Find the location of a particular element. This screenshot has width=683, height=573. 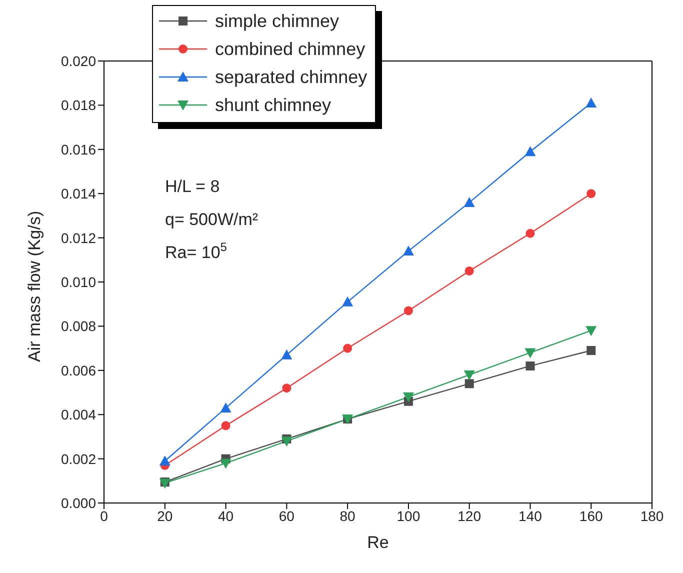

x-axis-title: Re is located at coordinates (378, 542).